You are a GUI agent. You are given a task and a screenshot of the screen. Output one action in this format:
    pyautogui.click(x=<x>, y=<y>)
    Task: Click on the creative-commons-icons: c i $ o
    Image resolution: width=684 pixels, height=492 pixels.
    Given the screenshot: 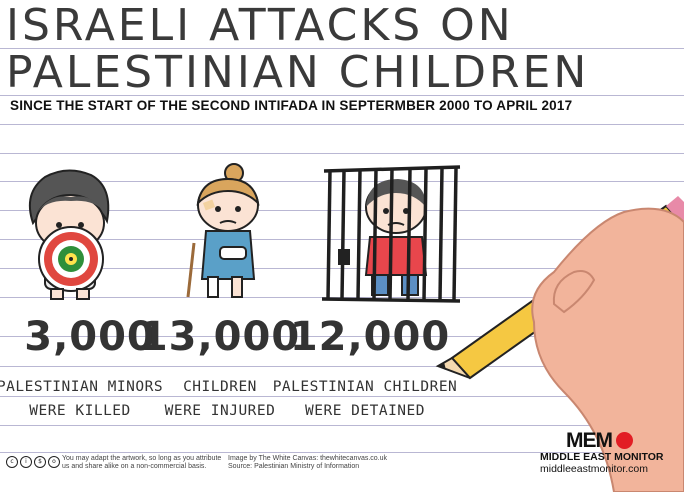 What is the action you would take?
    pyautogui.click(x=33, y=462)
    